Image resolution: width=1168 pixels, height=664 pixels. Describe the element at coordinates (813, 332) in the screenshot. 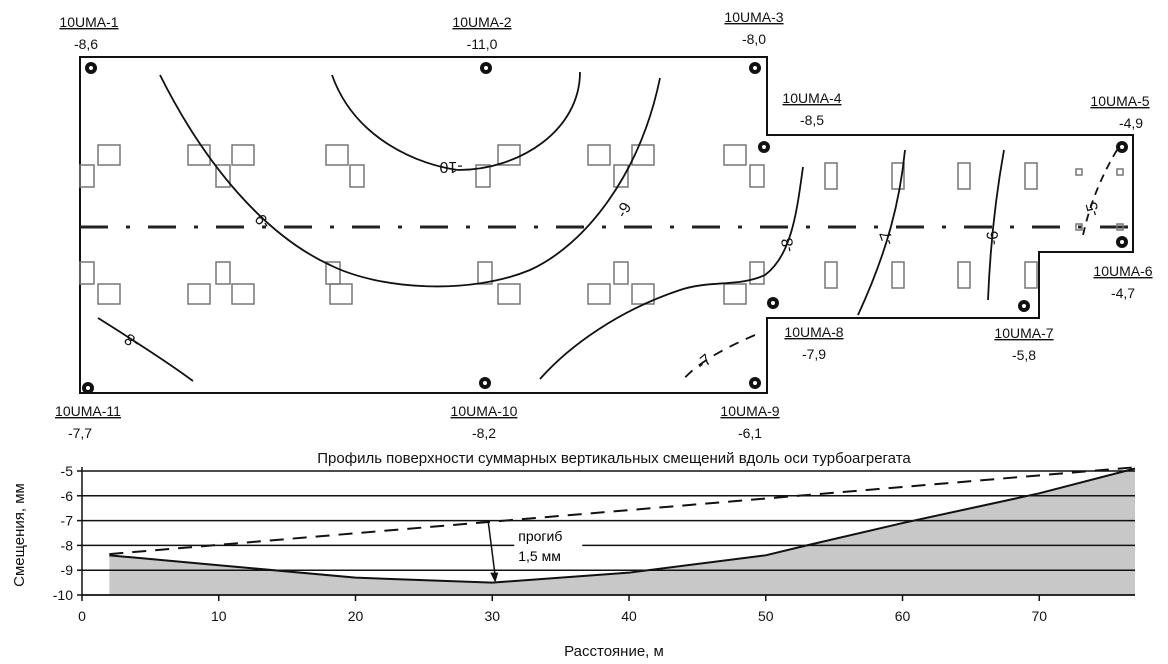

I see `benchmark-name: 10UMA-8` at that location.